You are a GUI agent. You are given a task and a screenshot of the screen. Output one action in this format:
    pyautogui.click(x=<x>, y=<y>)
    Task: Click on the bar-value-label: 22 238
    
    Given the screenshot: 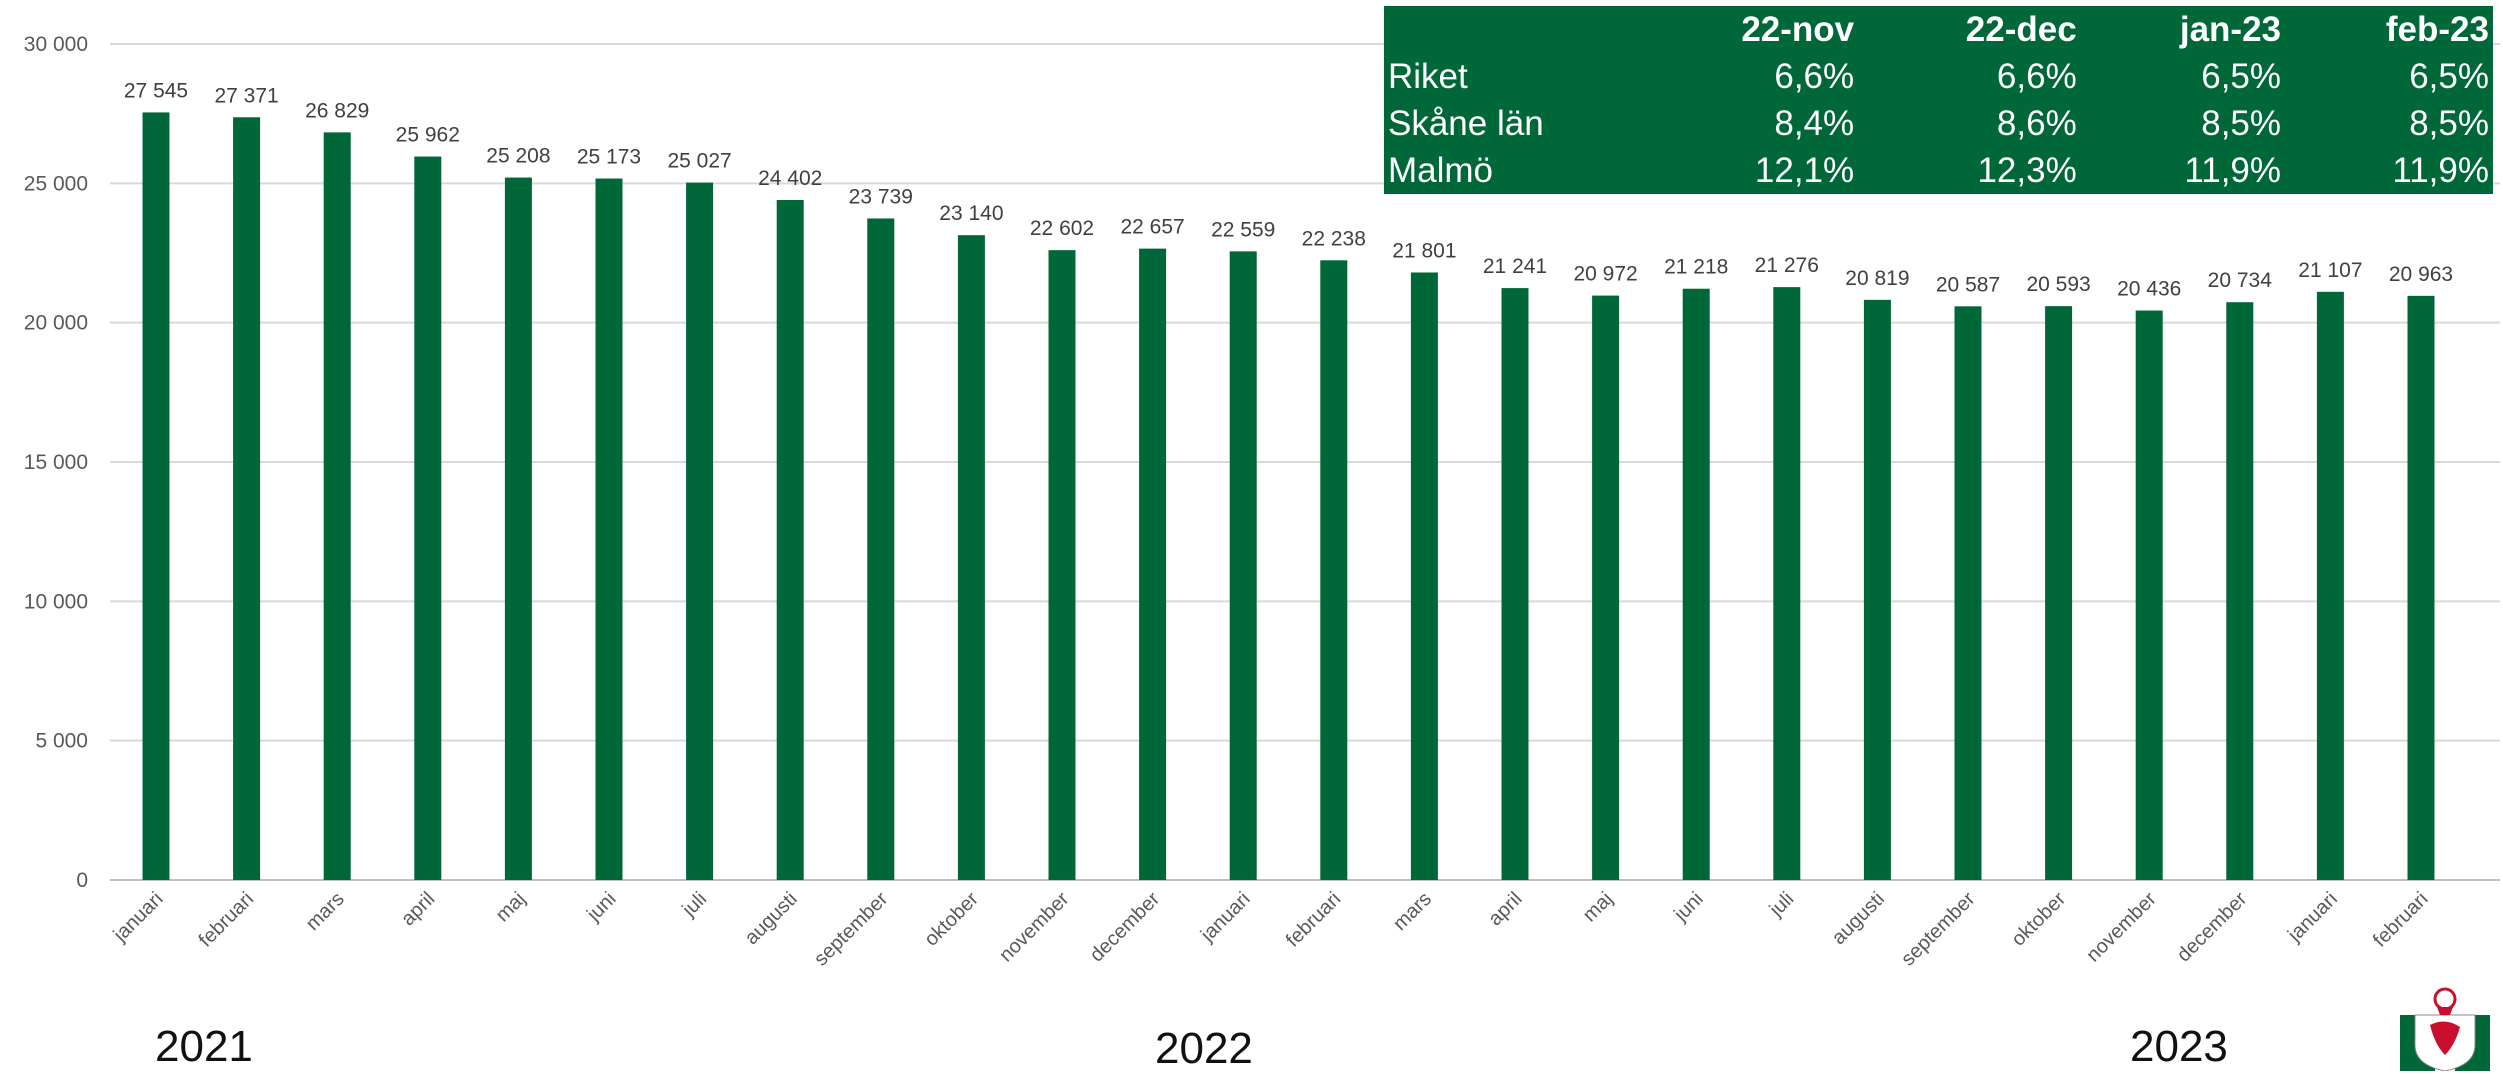 What is the action you would take?
    pyautogui.click(x=1334, y=238)
    